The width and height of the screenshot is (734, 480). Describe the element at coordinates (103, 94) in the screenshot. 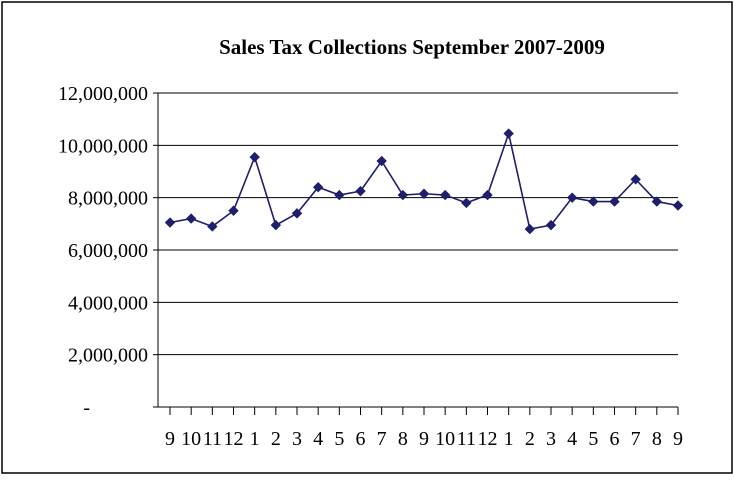

I see `y-tick-label: 12,000,000` at that location.